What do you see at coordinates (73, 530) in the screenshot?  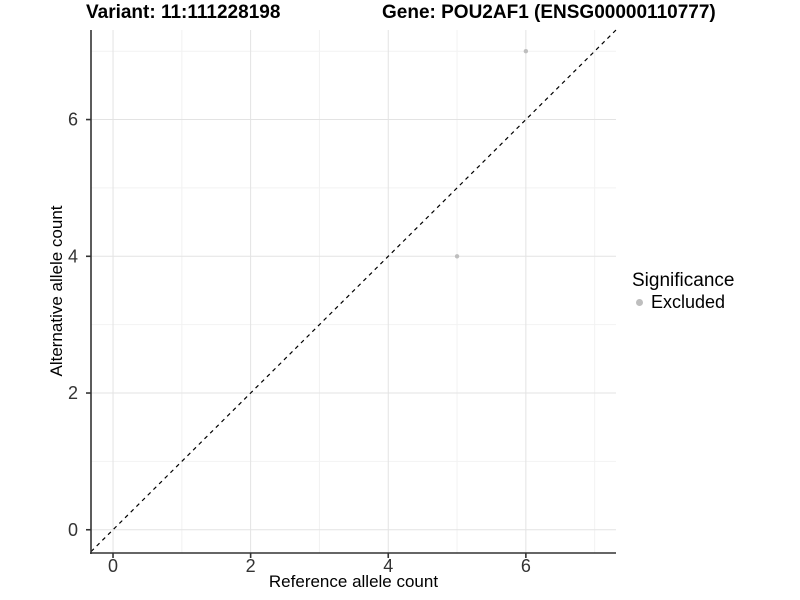 I see `y-tick-label: 0` at bounding box center [73, 530].